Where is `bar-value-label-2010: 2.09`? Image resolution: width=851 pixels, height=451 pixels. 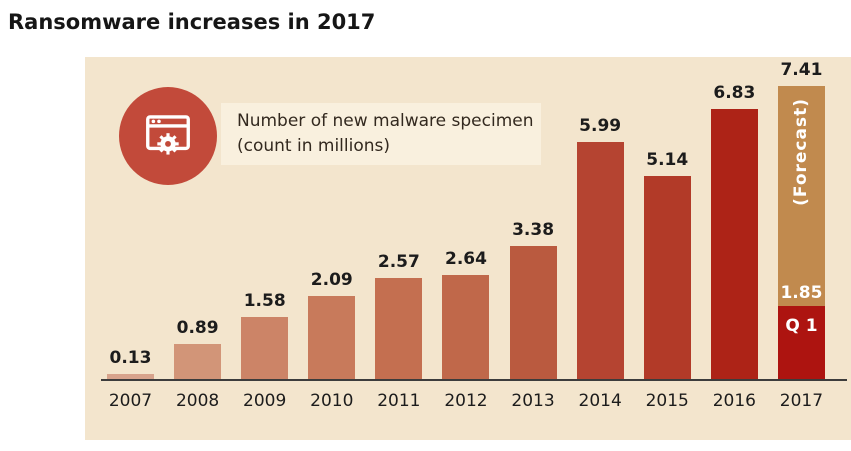 bar-value-label-2010: 2.09 is located at coordinates (331, 280).